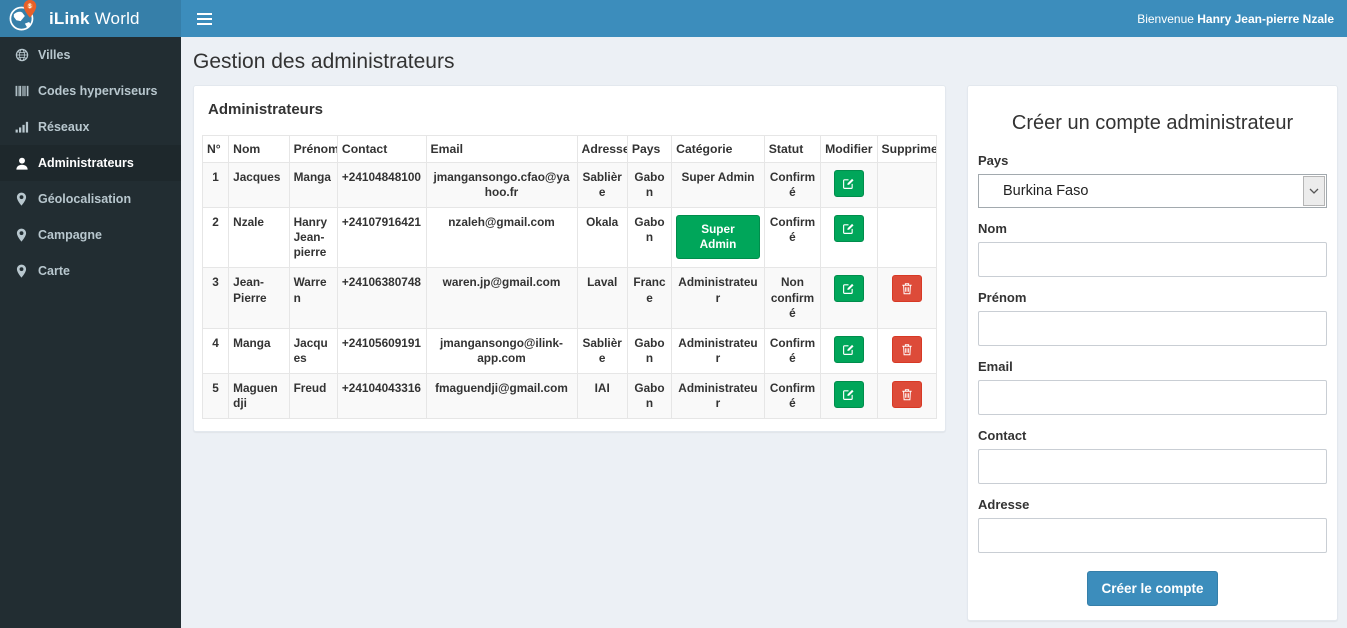  Describe the element at coordinates (94, 18) in the screenshot. I see `app-title: iLink World` at that location.